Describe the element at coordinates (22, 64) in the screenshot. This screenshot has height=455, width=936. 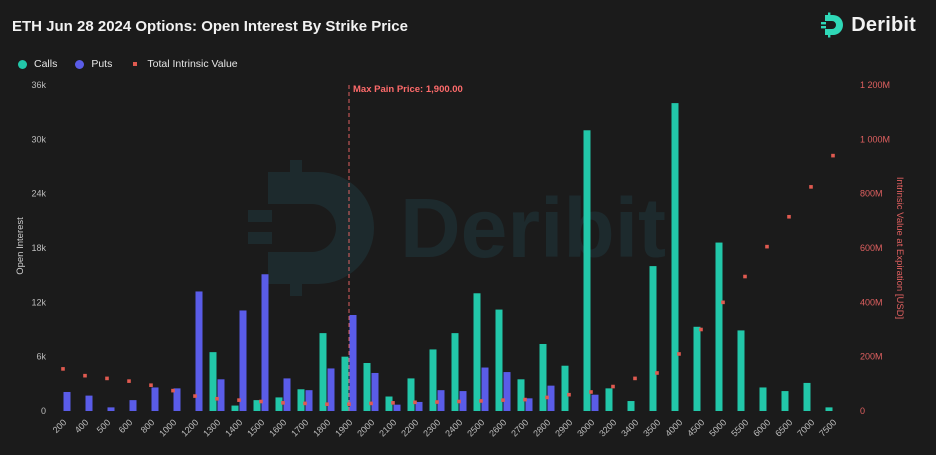
I see `calls-legend-swatch` at that location.